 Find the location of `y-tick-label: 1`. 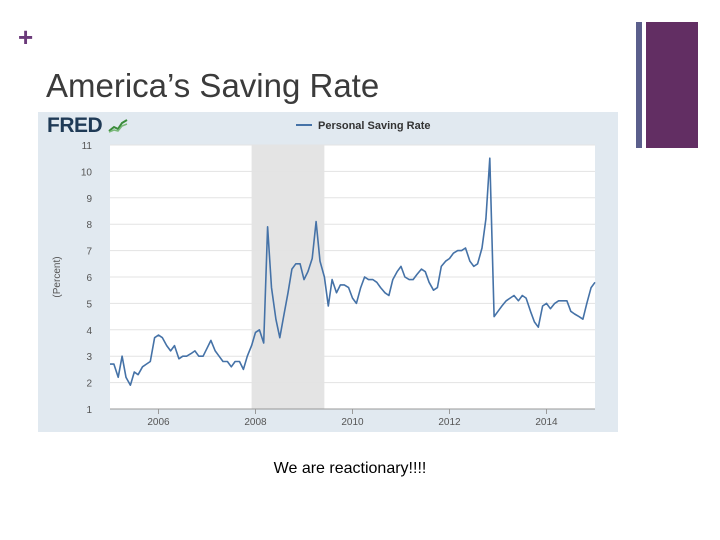

y-tick-label: 1 is located at coordinates (89, 410).